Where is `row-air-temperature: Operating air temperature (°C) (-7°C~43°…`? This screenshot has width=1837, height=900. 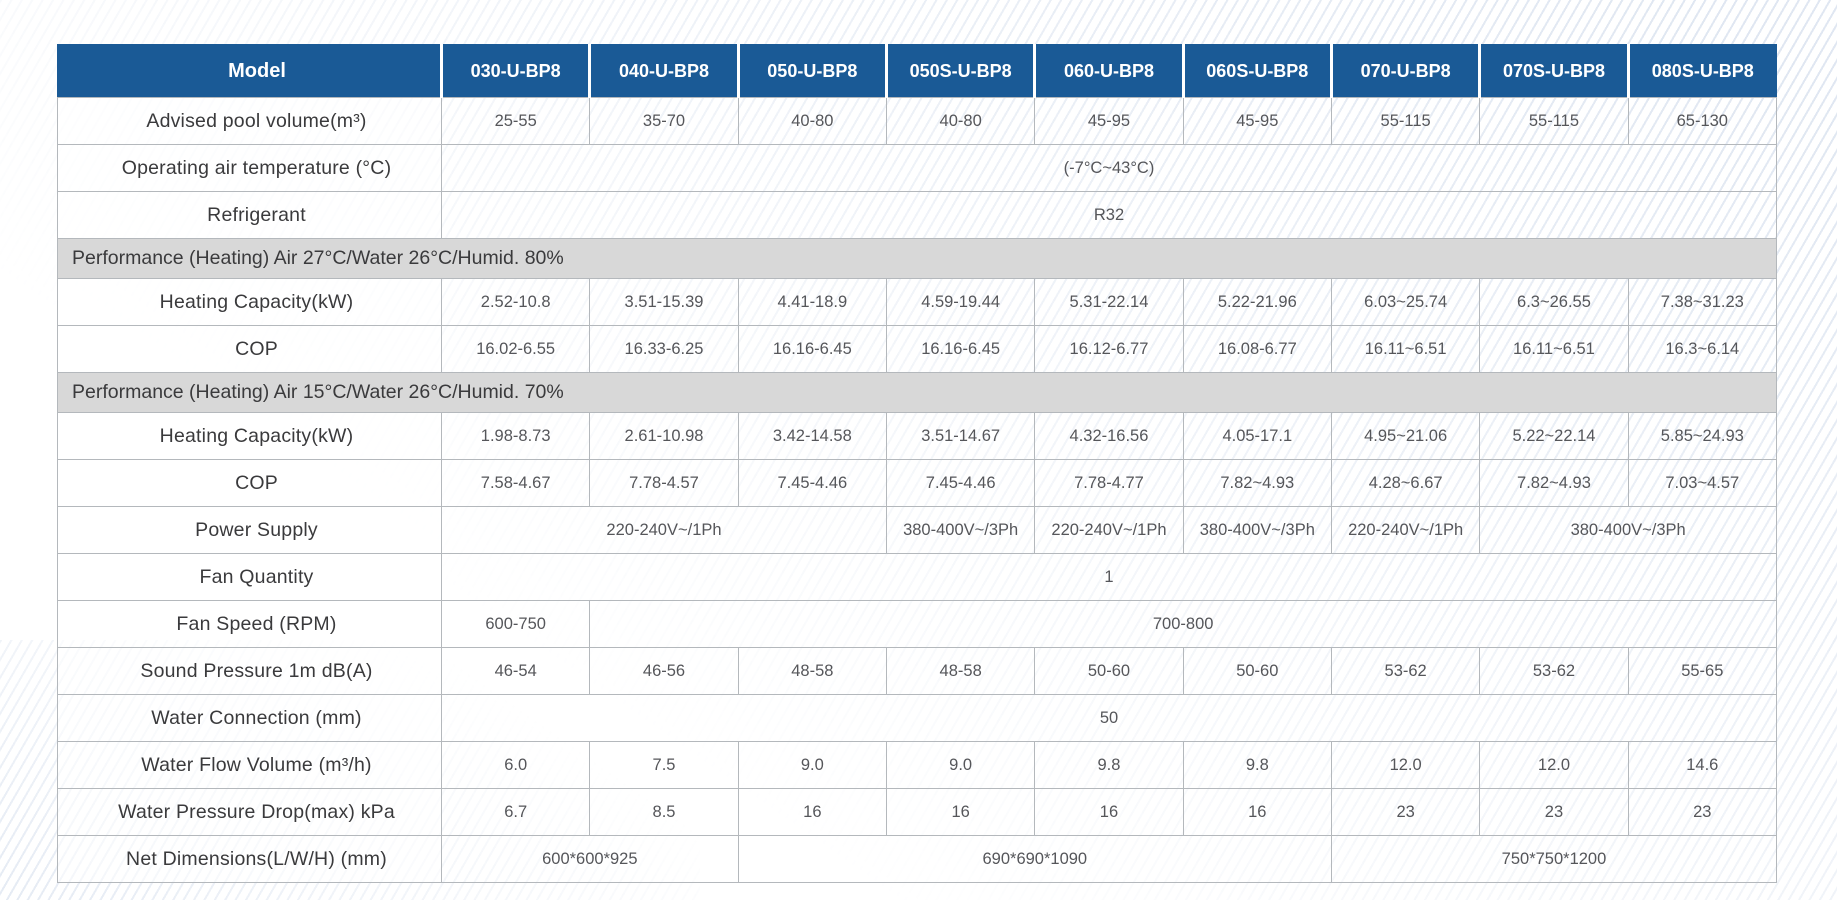
row-air-temperature: Operating air temperature (°C) (-7°C~43°… is located at coordinates (917, 168).